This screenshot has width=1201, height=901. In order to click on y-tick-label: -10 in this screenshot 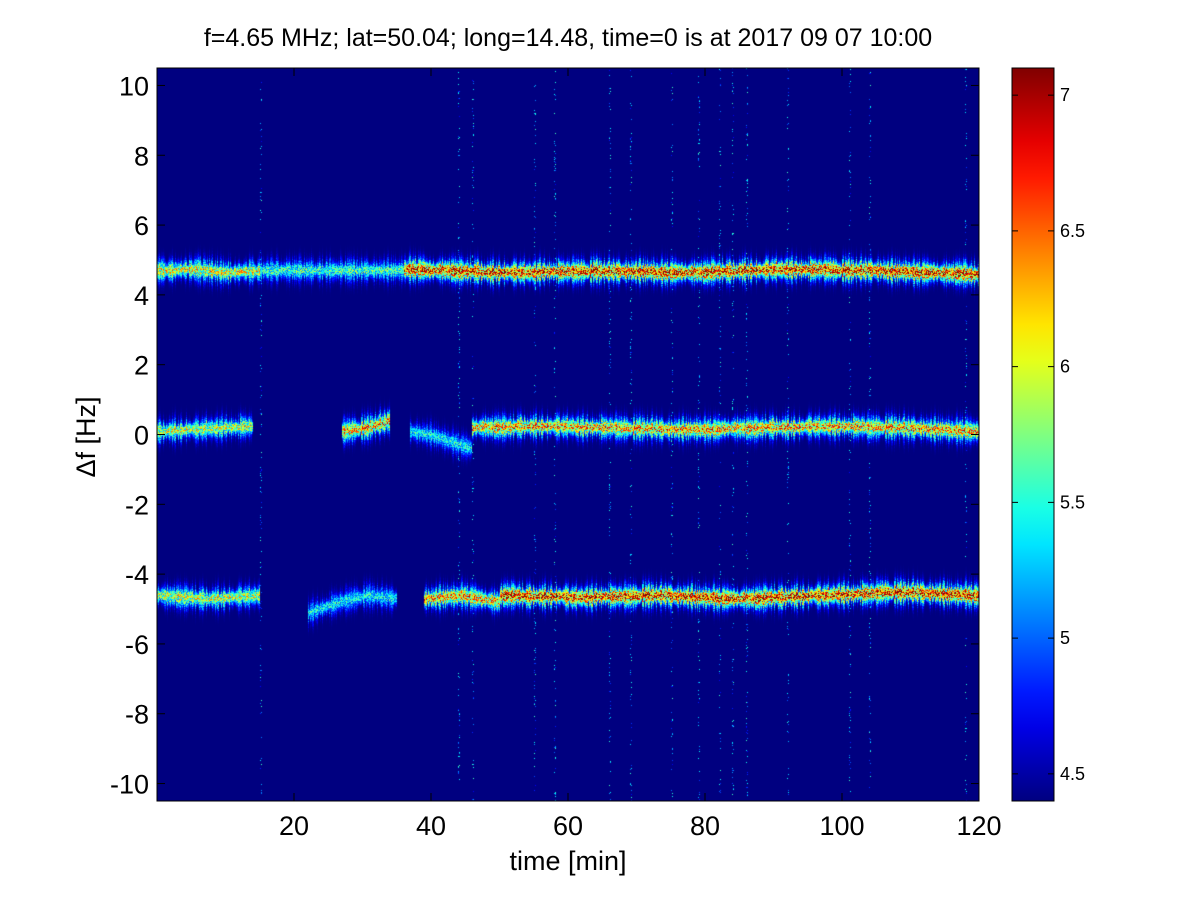, I will do `click(129, 785)`.